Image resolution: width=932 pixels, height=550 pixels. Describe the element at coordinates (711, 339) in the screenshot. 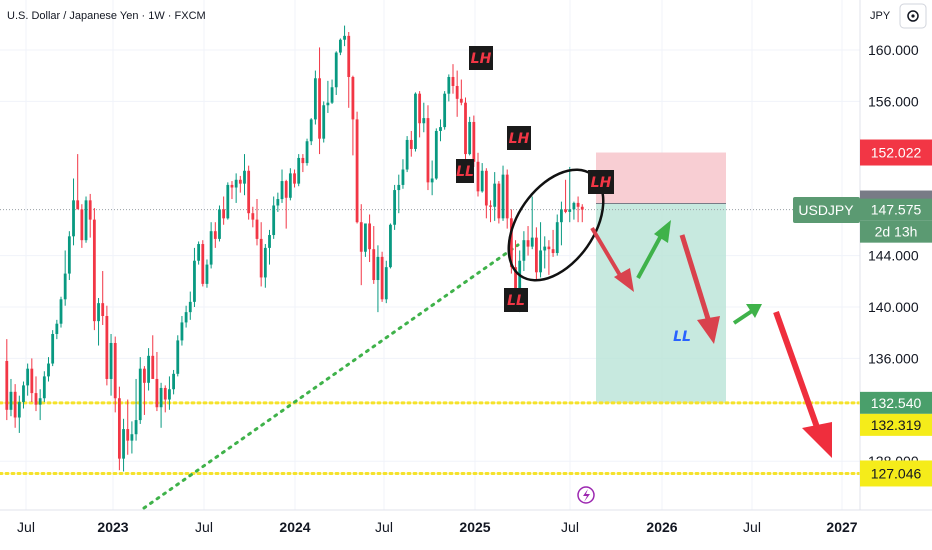

I see `projection-arrows` at that location.